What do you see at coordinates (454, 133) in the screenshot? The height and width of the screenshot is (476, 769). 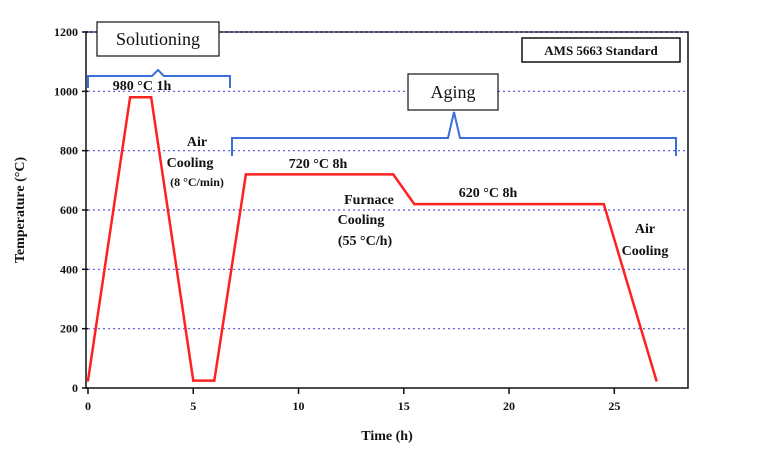 I see `aging-brace` at bounding box center [454, 133].